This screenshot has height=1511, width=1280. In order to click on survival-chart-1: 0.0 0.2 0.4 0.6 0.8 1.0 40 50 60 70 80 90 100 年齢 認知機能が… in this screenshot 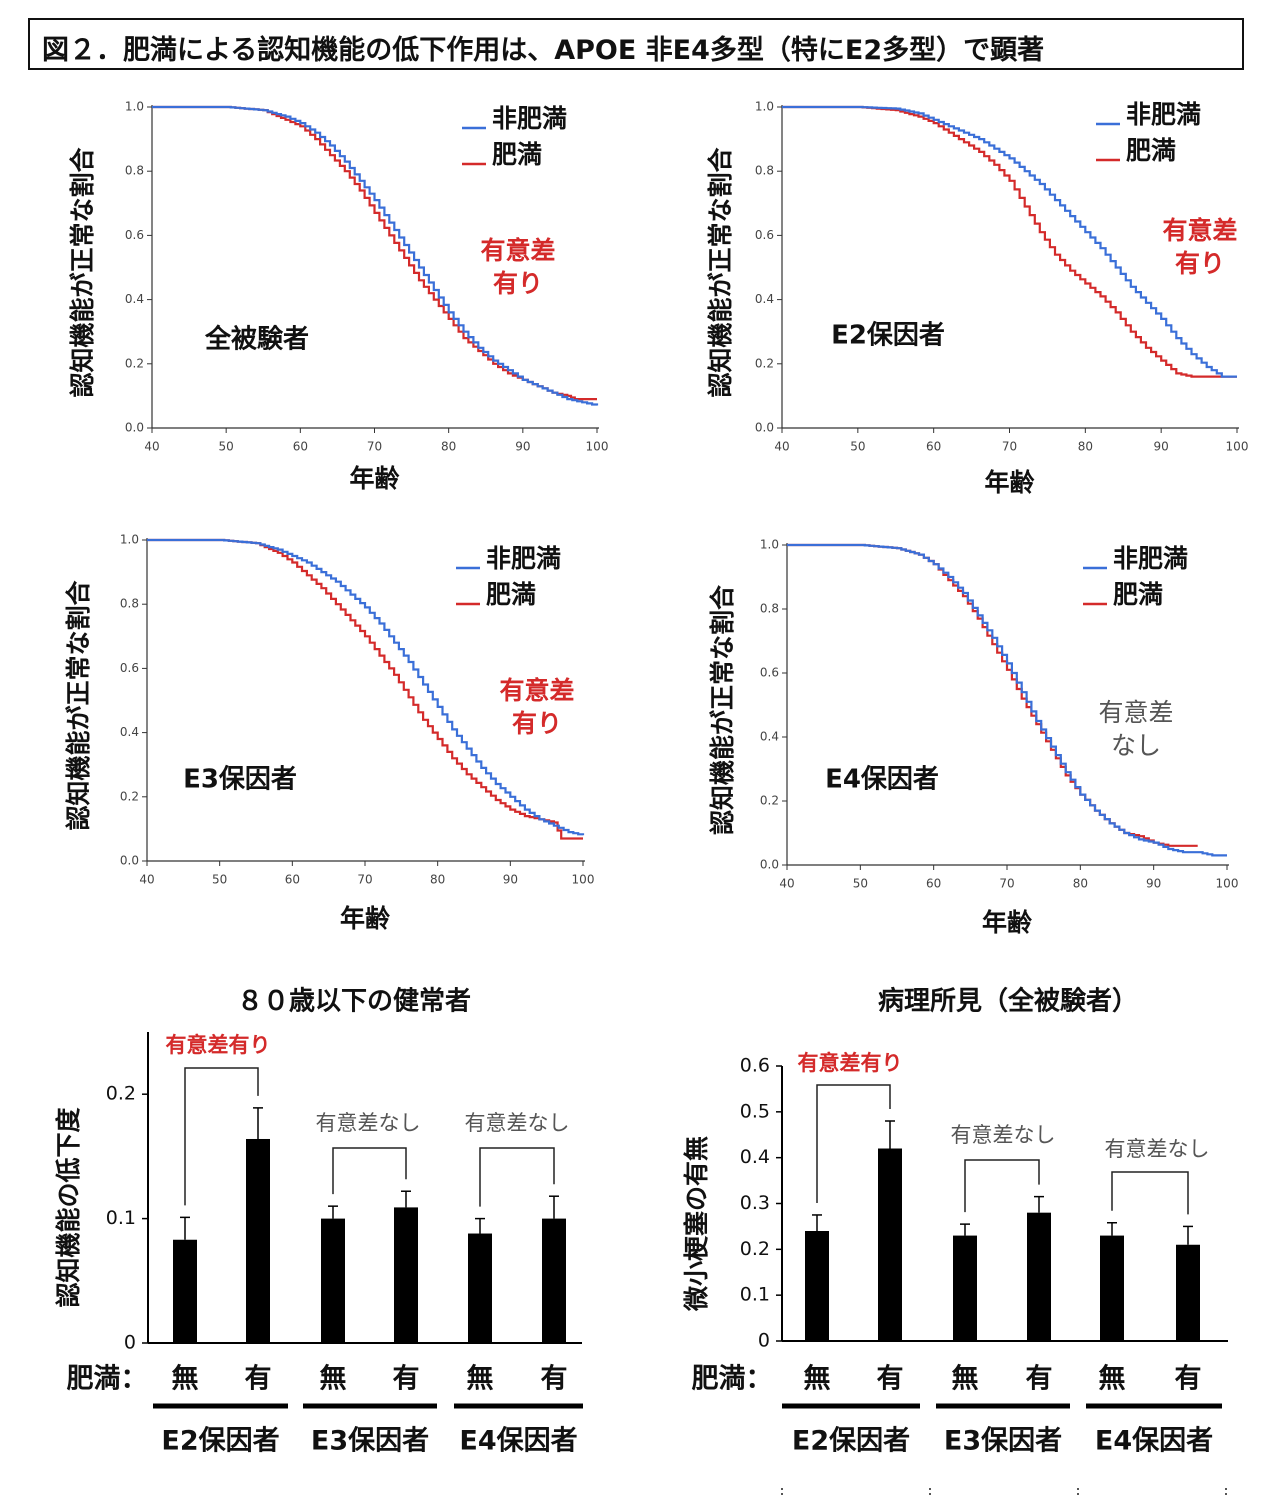, I will do `click(338, 297)`.